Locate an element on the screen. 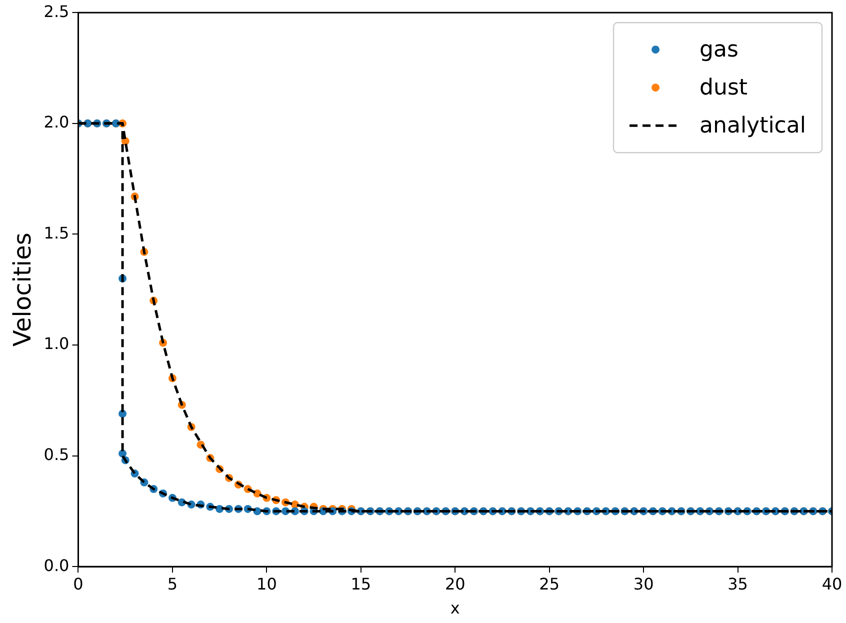 Image resolution: width=846 pixels, height=623 pixels. y-tick-label: 2.0 is located at coordinates (57, 122).